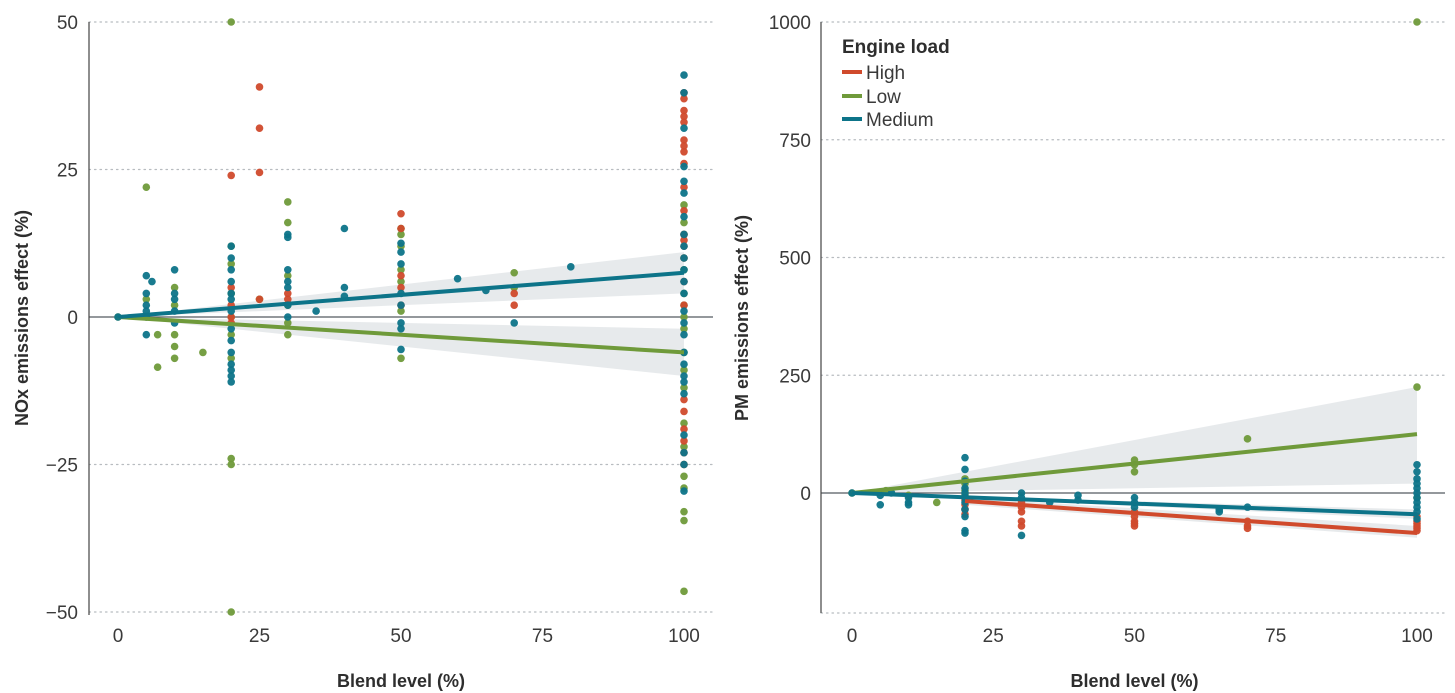  I want to click on nox-y-tick-label-2: 0, so click(72, 318).